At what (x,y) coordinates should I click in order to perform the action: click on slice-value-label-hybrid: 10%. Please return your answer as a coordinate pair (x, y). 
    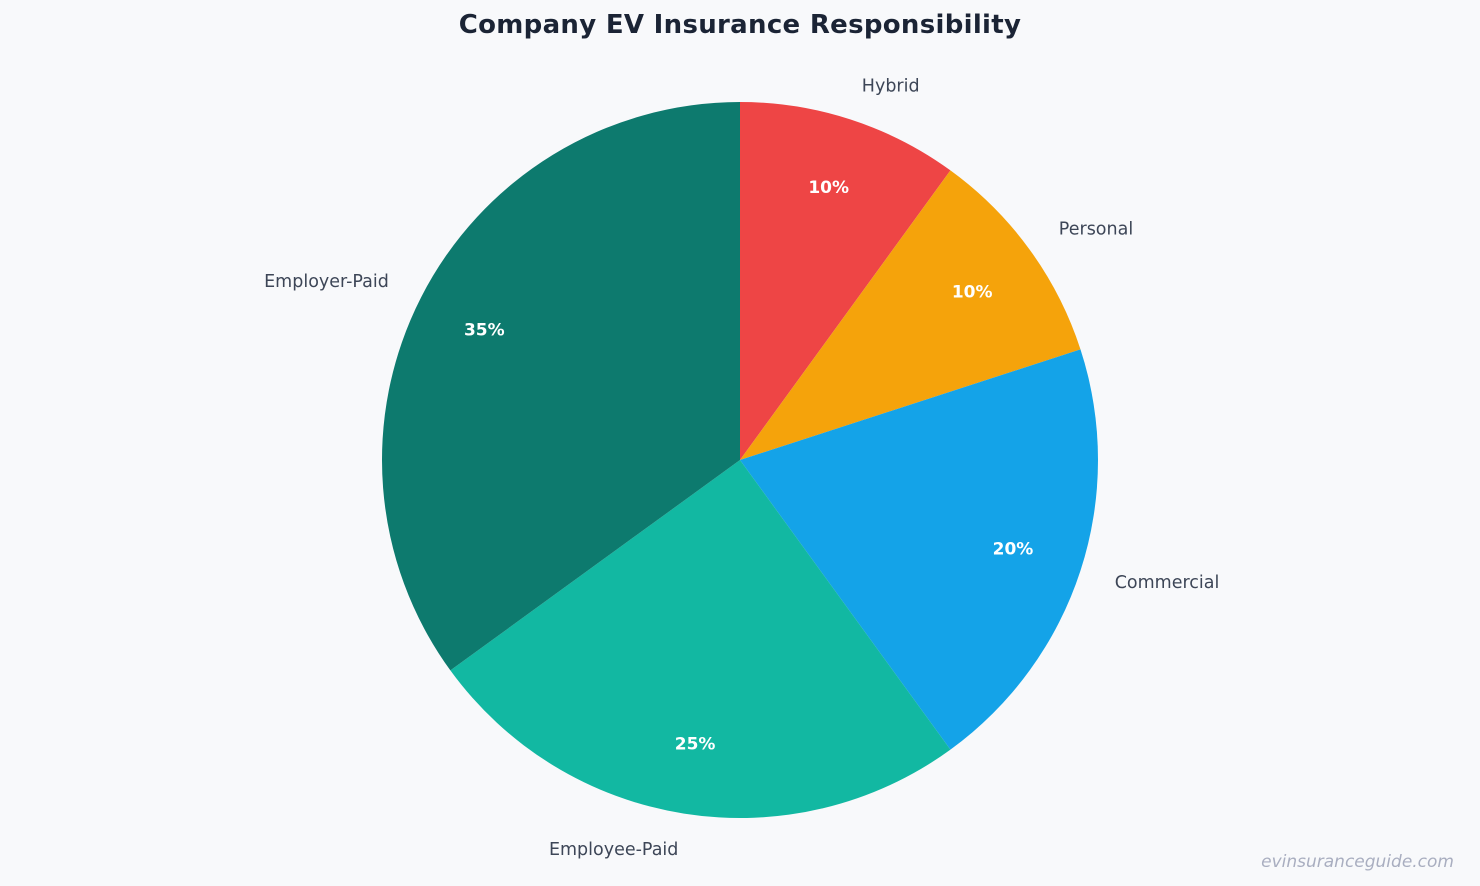
    Looking at the image, I should click on (828, 188).